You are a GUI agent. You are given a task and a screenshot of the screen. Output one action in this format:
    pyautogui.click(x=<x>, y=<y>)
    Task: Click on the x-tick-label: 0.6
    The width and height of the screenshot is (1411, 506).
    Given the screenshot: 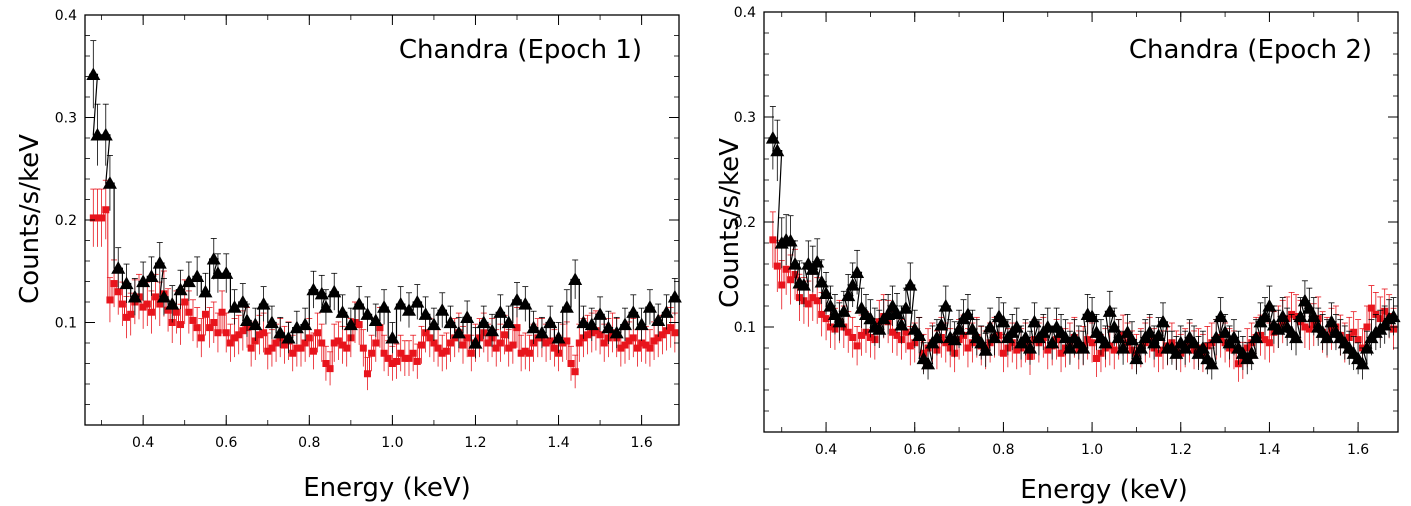 What is the action you would take?
    pyautogui.click(x=915, y=450)
    